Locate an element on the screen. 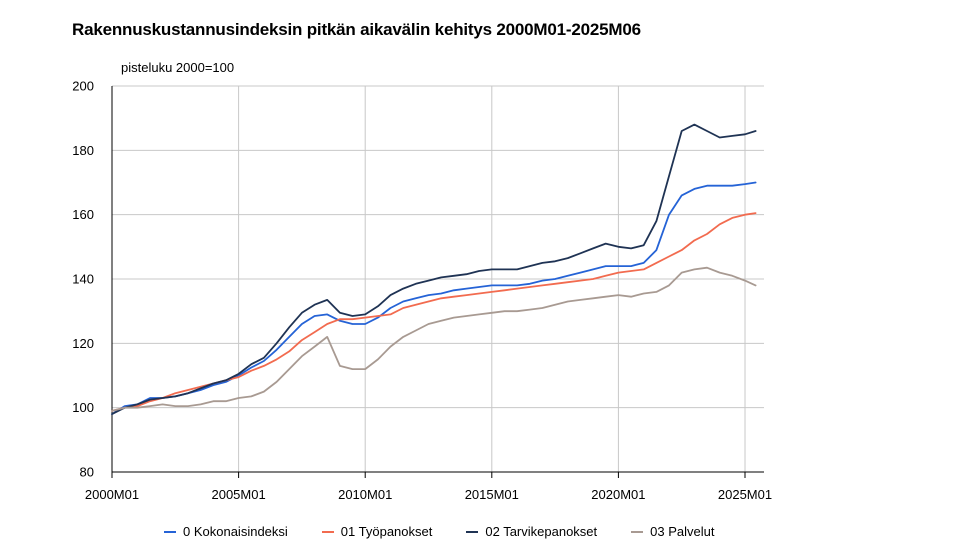 The image size is (980, 550). y-tick-label: 200 is located at coordinates (83, 86).